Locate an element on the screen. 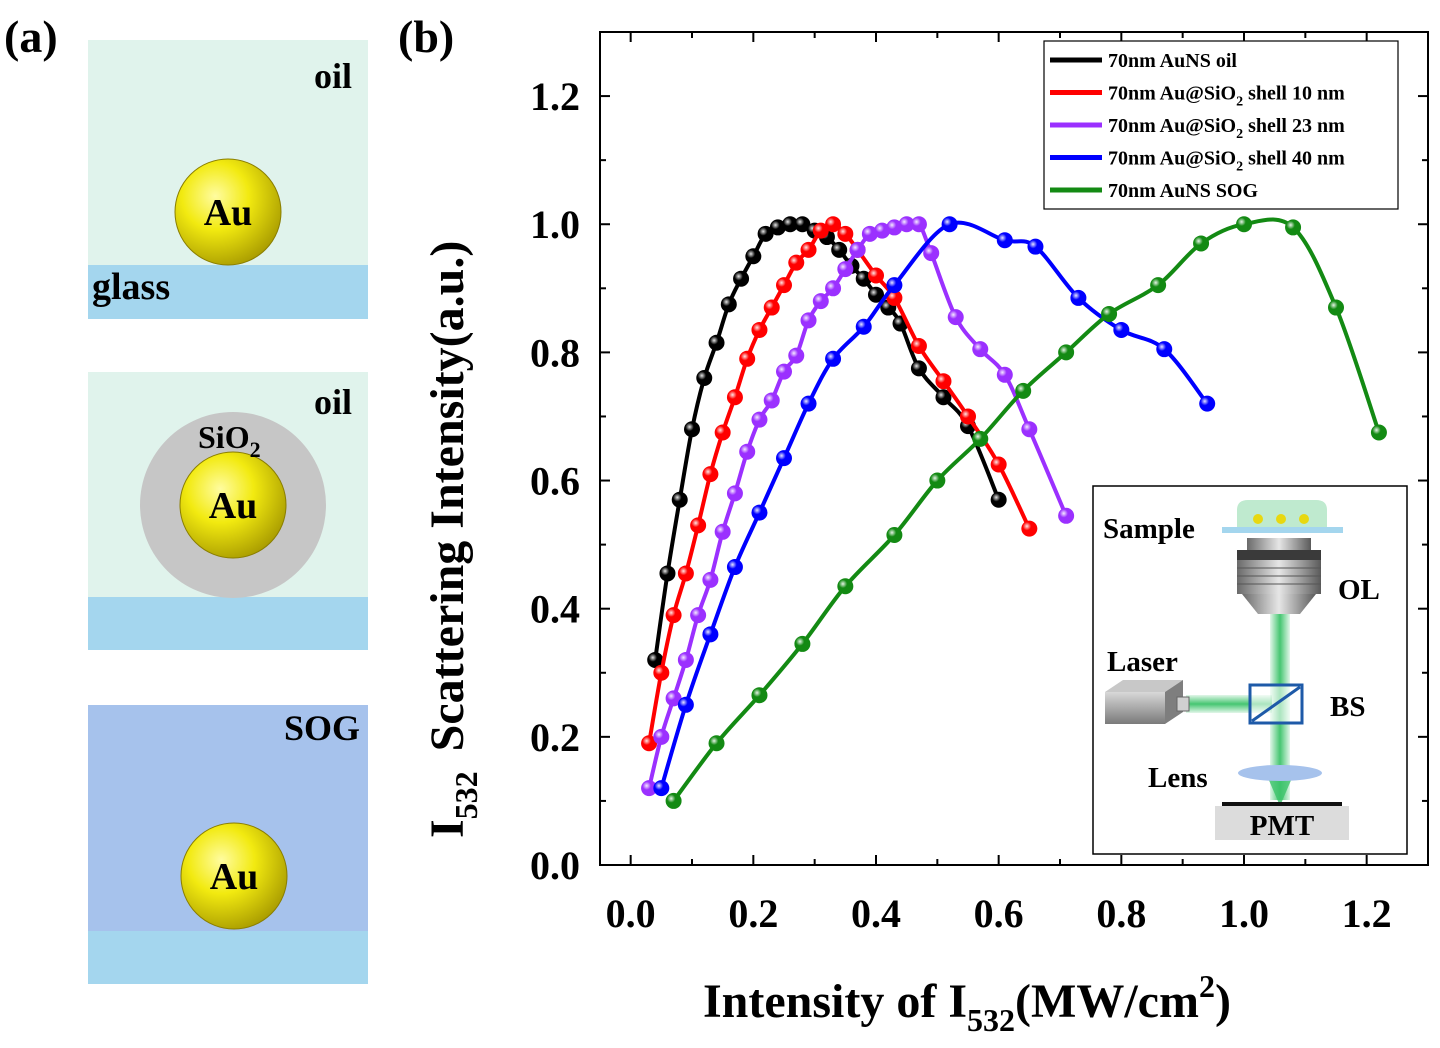 The width and height of the screenshot is (1440, 1048). legend-label: 70nm AuNS oil is located at coordinates (1172, 61).